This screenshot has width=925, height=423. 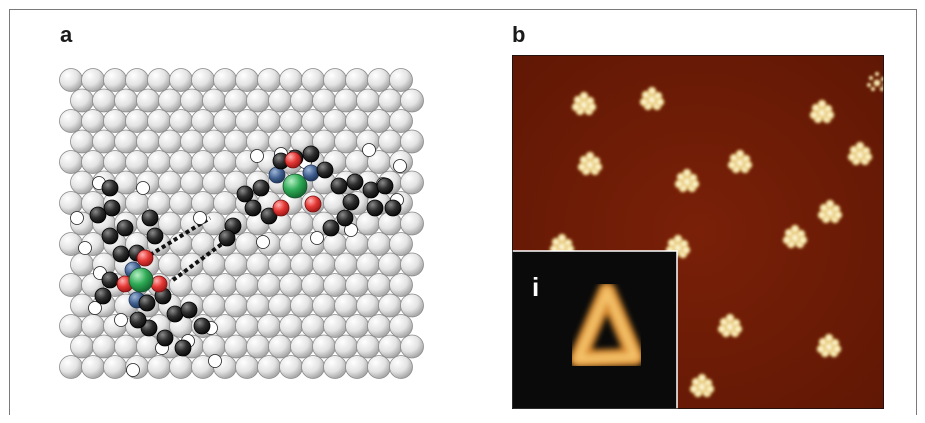 I want to click on stm-inset, so click(x=595, y=329).